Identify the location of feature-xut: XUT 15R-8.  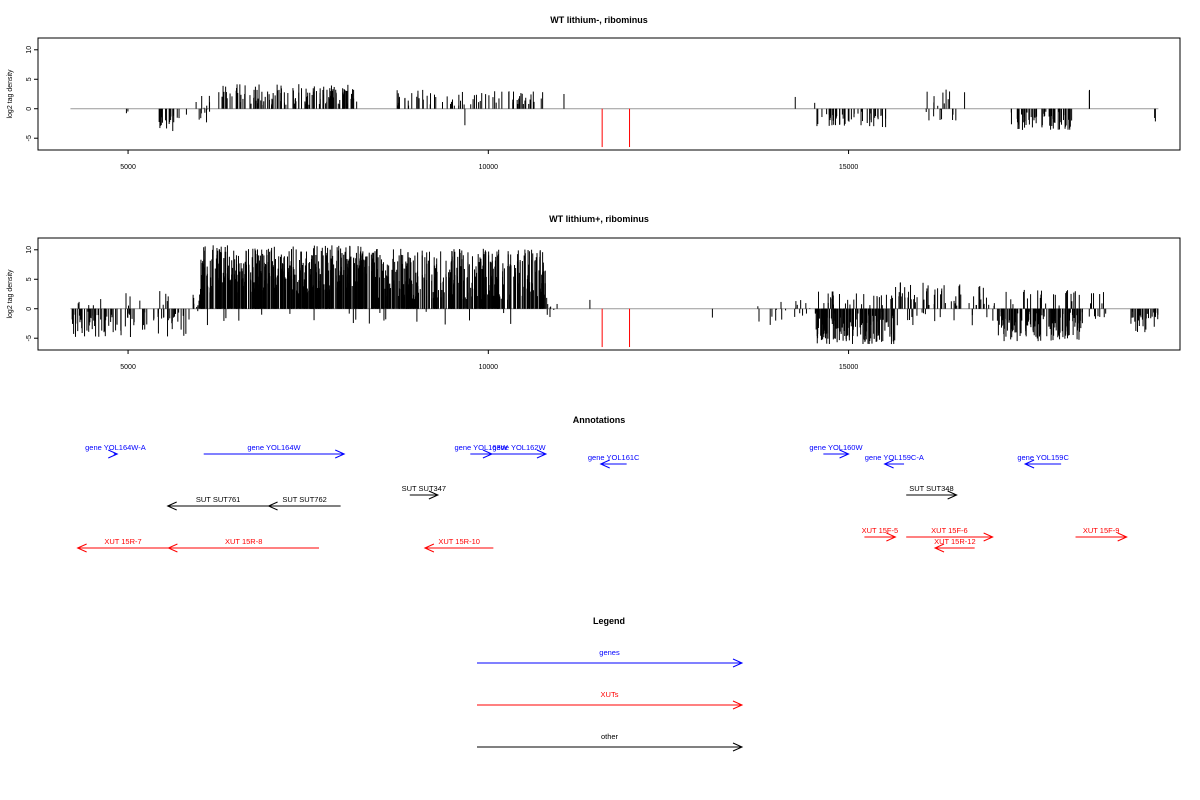
(243, 545).